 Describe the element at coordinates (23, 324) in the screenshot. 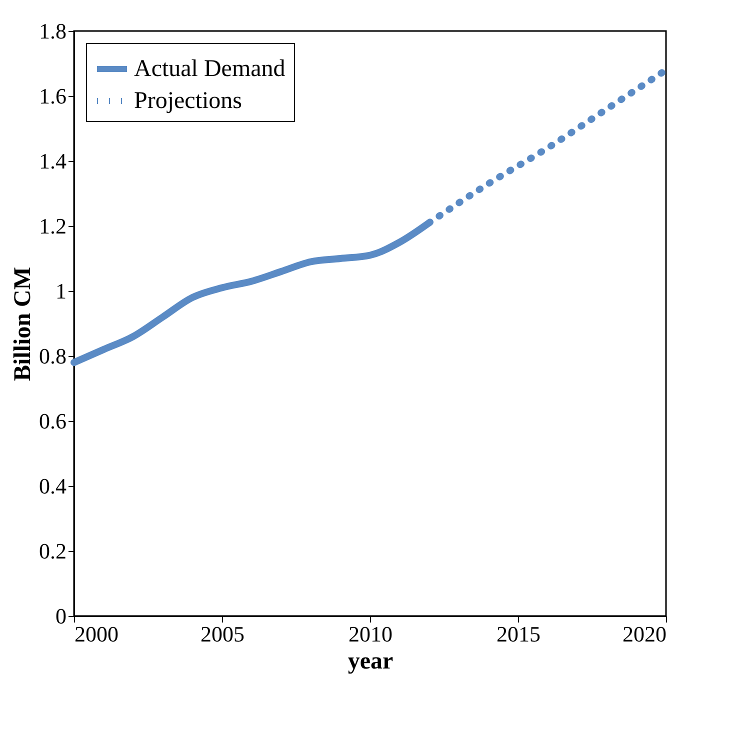

I see `y-axis-title: Billion CM` at that location.